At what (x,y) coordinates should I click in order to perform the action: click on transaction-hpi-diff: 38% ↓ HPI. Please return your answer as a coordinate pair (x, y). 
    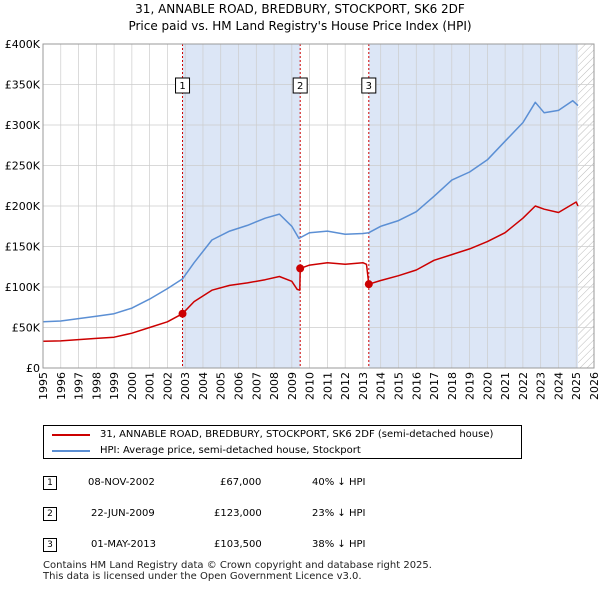
    Looking at the image, I should click on (339, 544).